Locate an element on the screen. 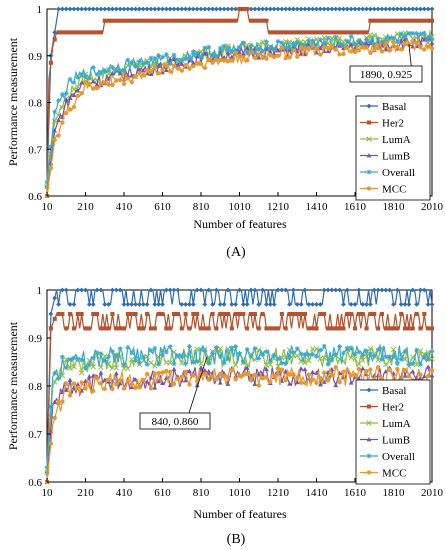  legend-box is located at coordinates (393, 432).